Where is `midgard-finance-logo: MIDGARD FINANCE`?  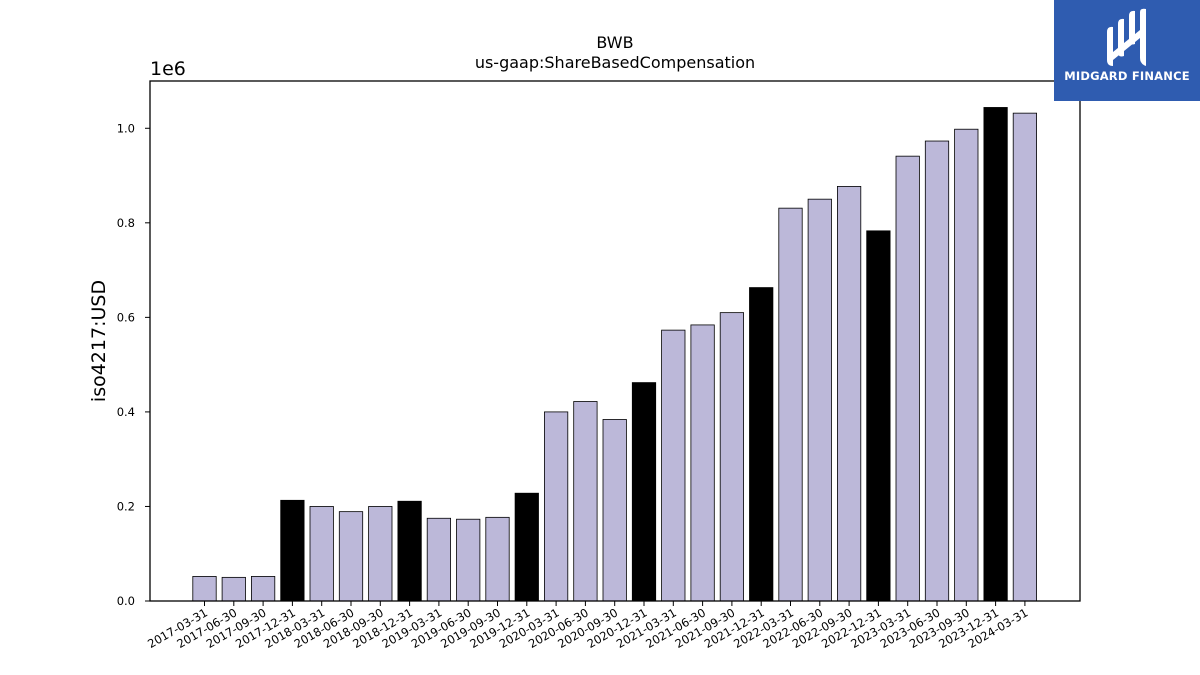
midgard-finance-logo: MIDGARD FINANCE is located at coordinates (1127, 50).